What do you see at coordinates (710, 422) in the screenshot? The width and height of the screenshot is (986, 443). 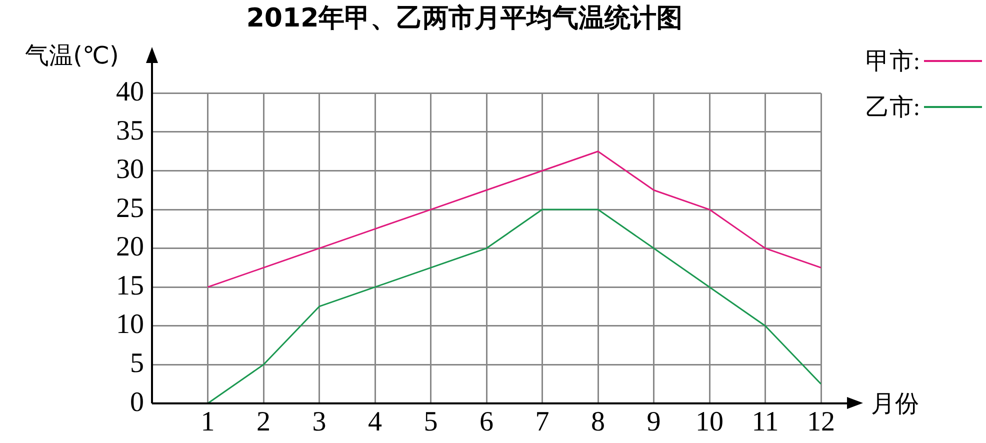 I see `x-tick-label: 10` at bounding box center [710, 422].